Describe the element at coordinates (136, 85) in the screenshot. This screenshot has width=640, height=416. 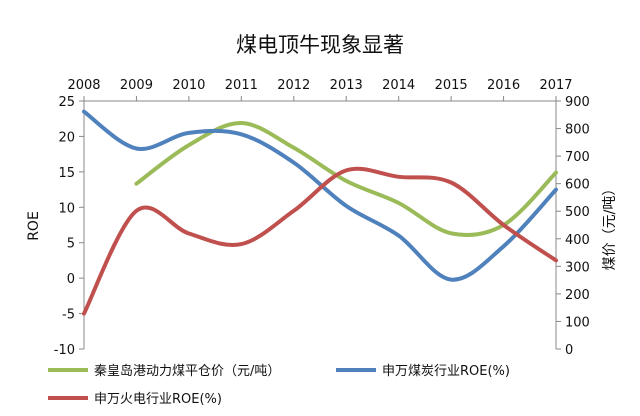
I see `x-tick-label: 2009` at that location.